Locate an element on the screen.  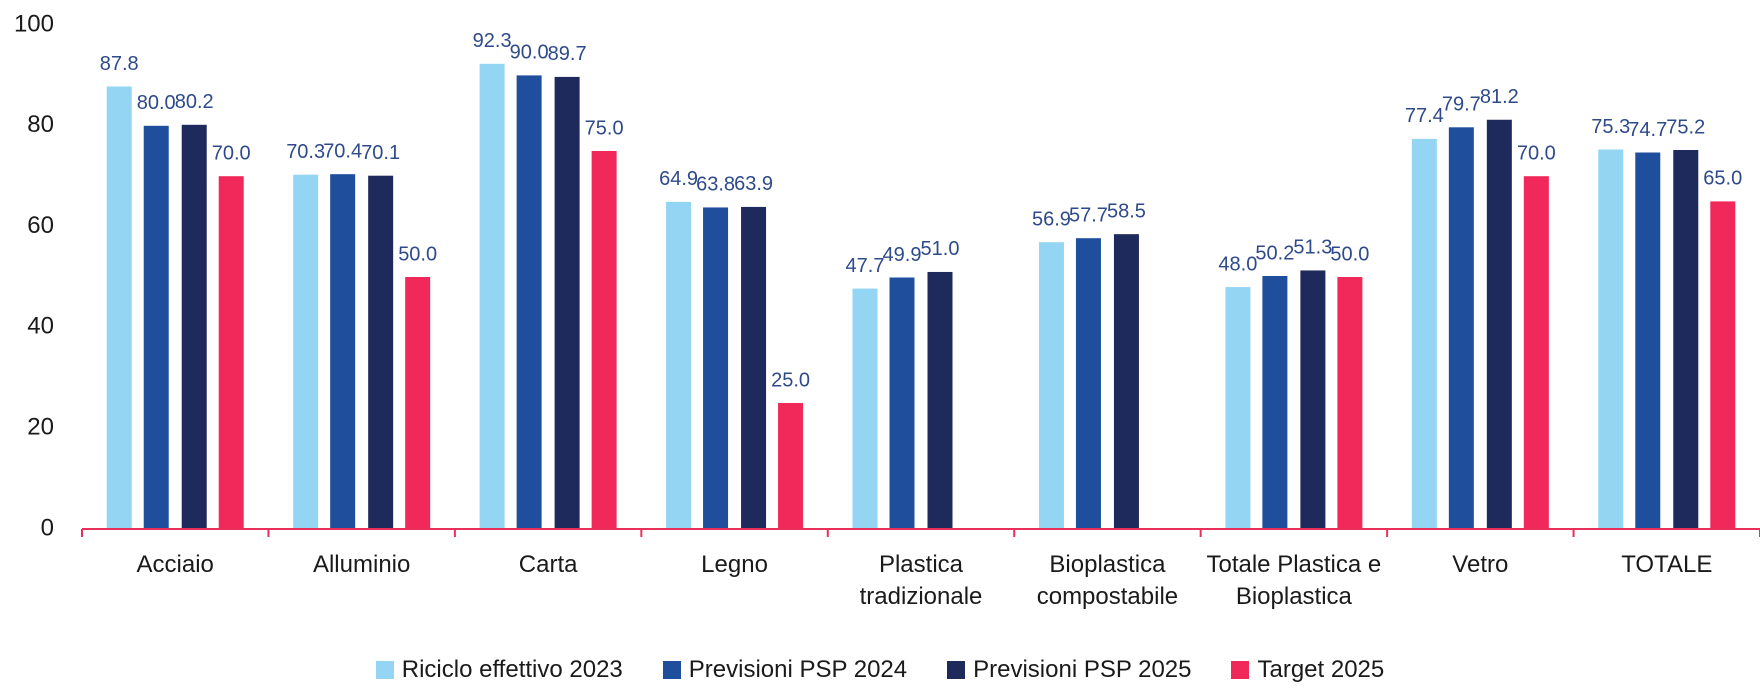
x-tick-label: Carta is located at coordinates (548, 564).